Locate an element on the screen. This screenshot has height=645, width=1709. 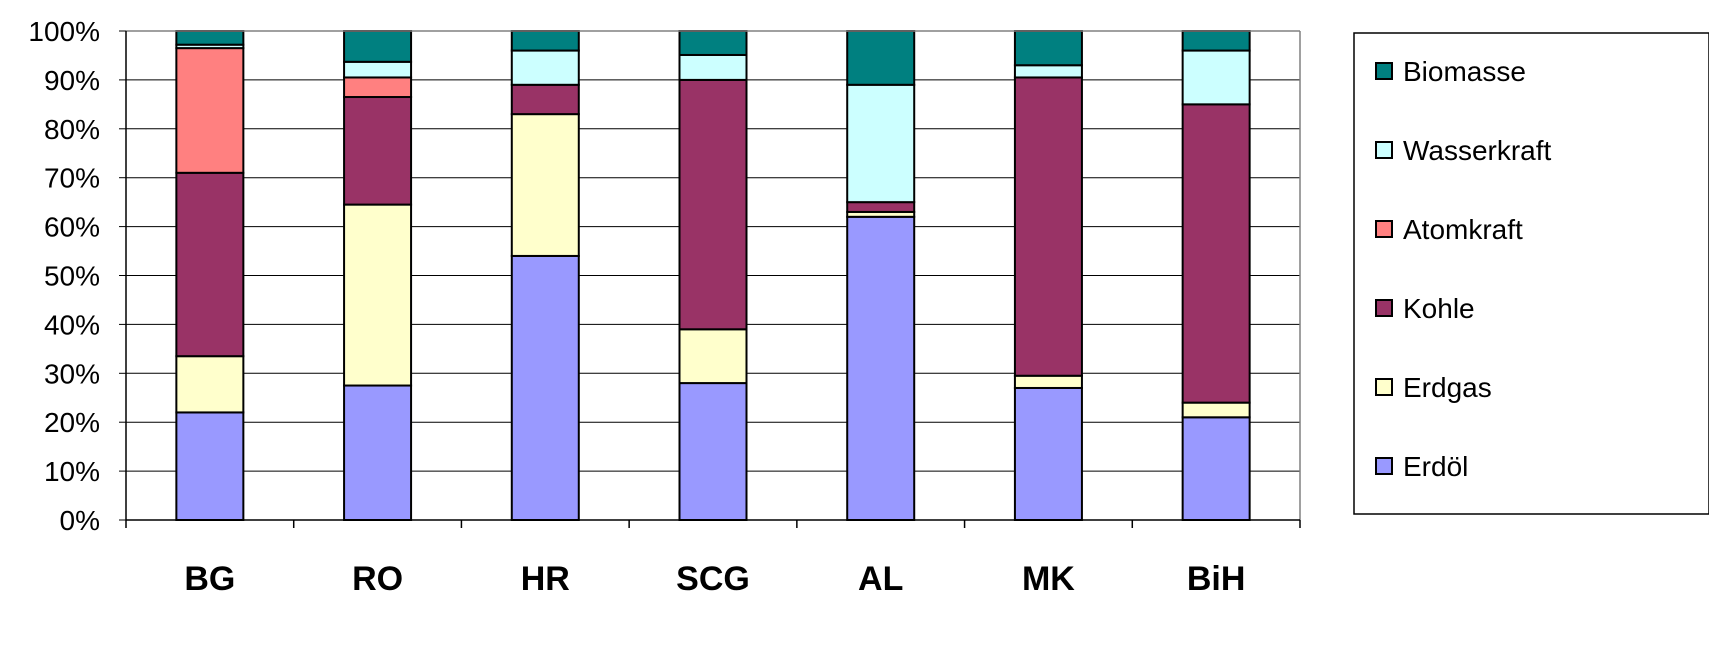
category-label: SCG is located at coordinates (713, 579).